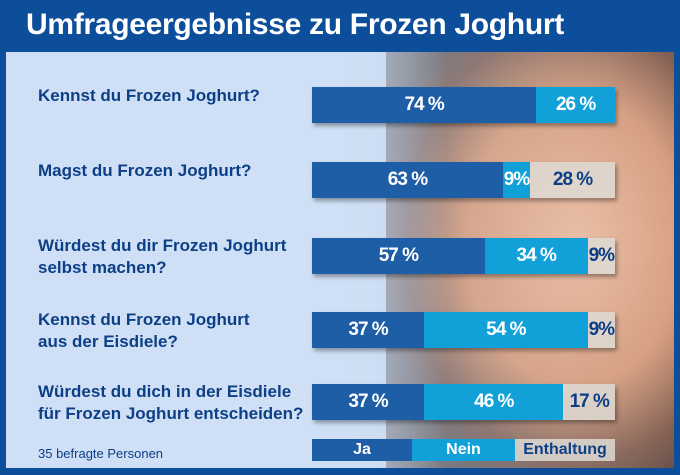 The width and height of the screenshot is (680, 475). I want to click on stacked-bar: 37 % 46 % 17 %, so click(463, 402).